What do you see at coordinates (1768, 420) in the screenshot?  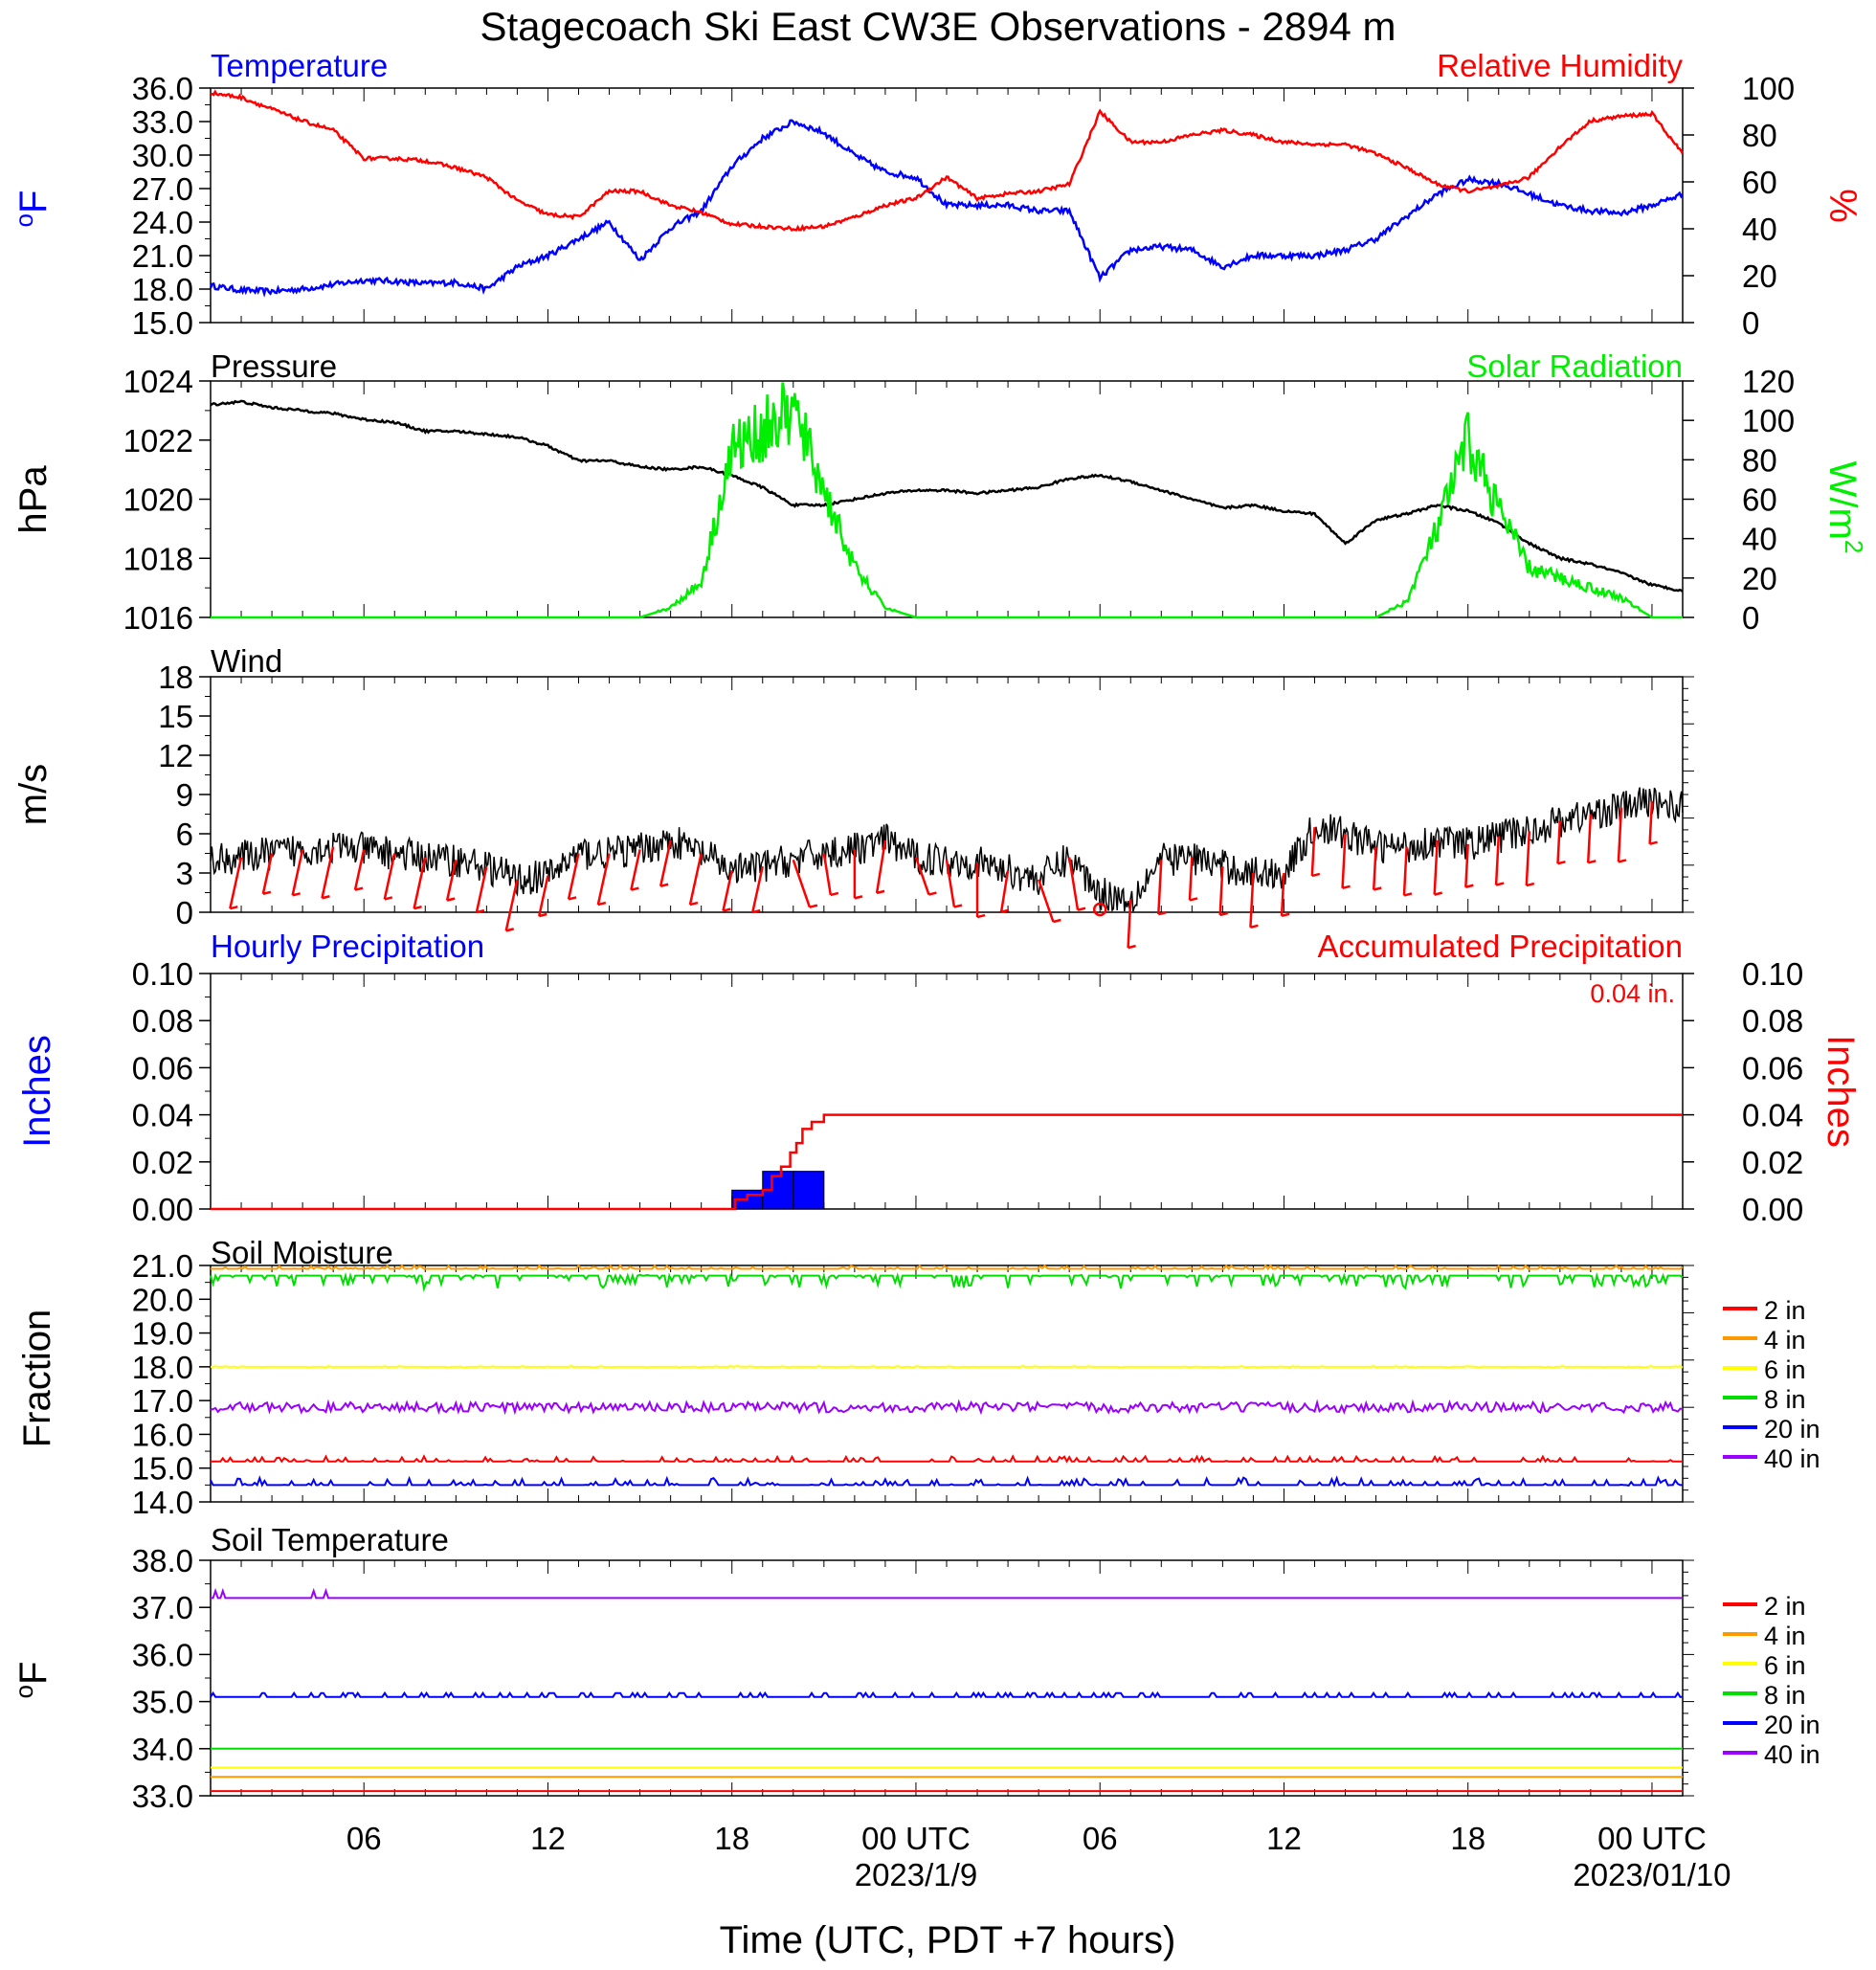 I see `y-right-tick-label: 100` at bounding box center [1768, 420].